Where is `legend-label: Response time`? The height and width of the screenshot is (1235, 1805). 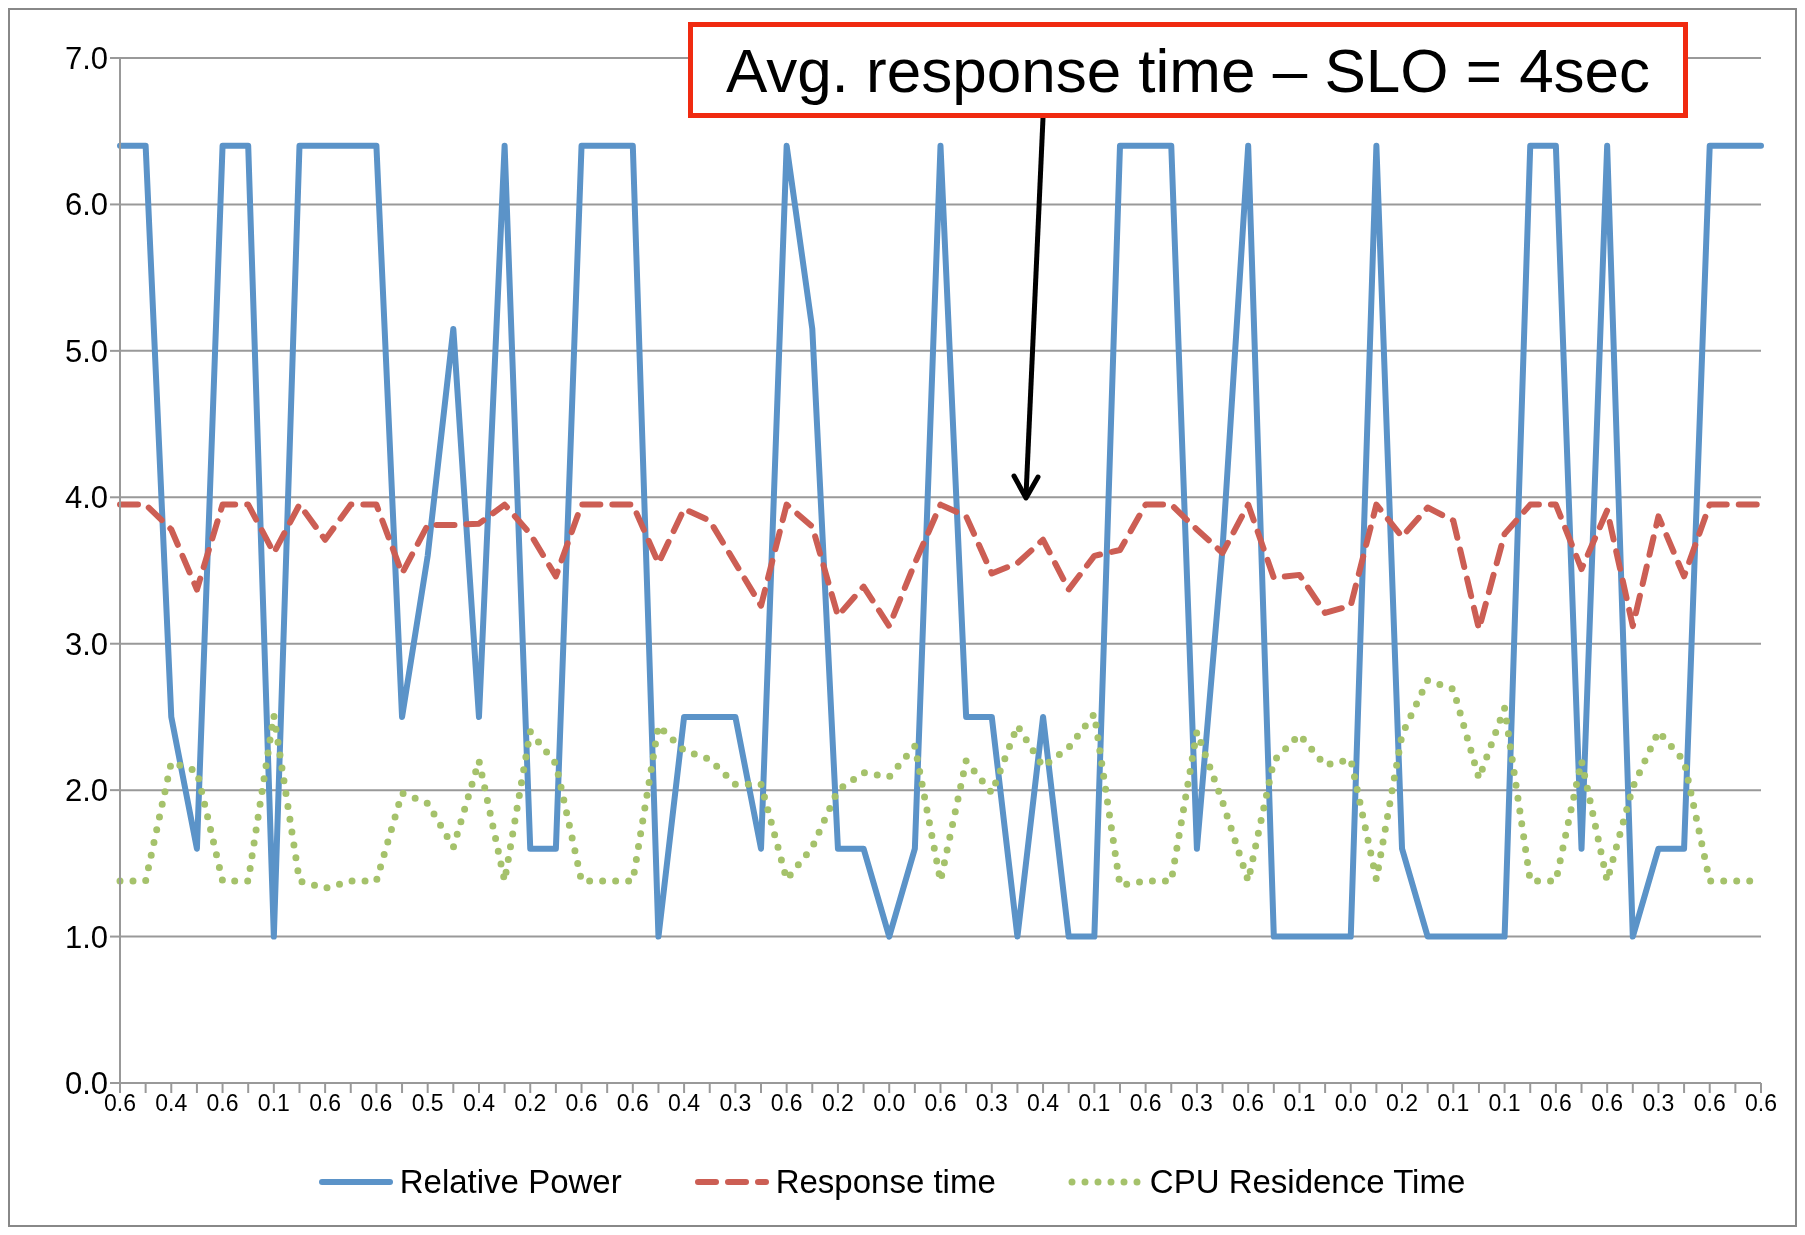
legend-label: Response time is located at coordinates (885, 1182).